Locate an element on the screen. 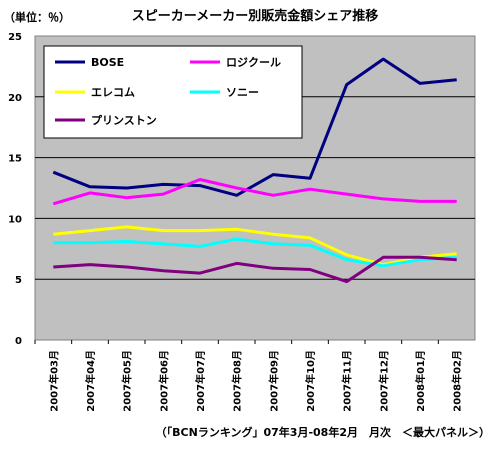 This screenshot has height=452, width=500. legend-label: プリンストン is located at coordinates (124, 120).